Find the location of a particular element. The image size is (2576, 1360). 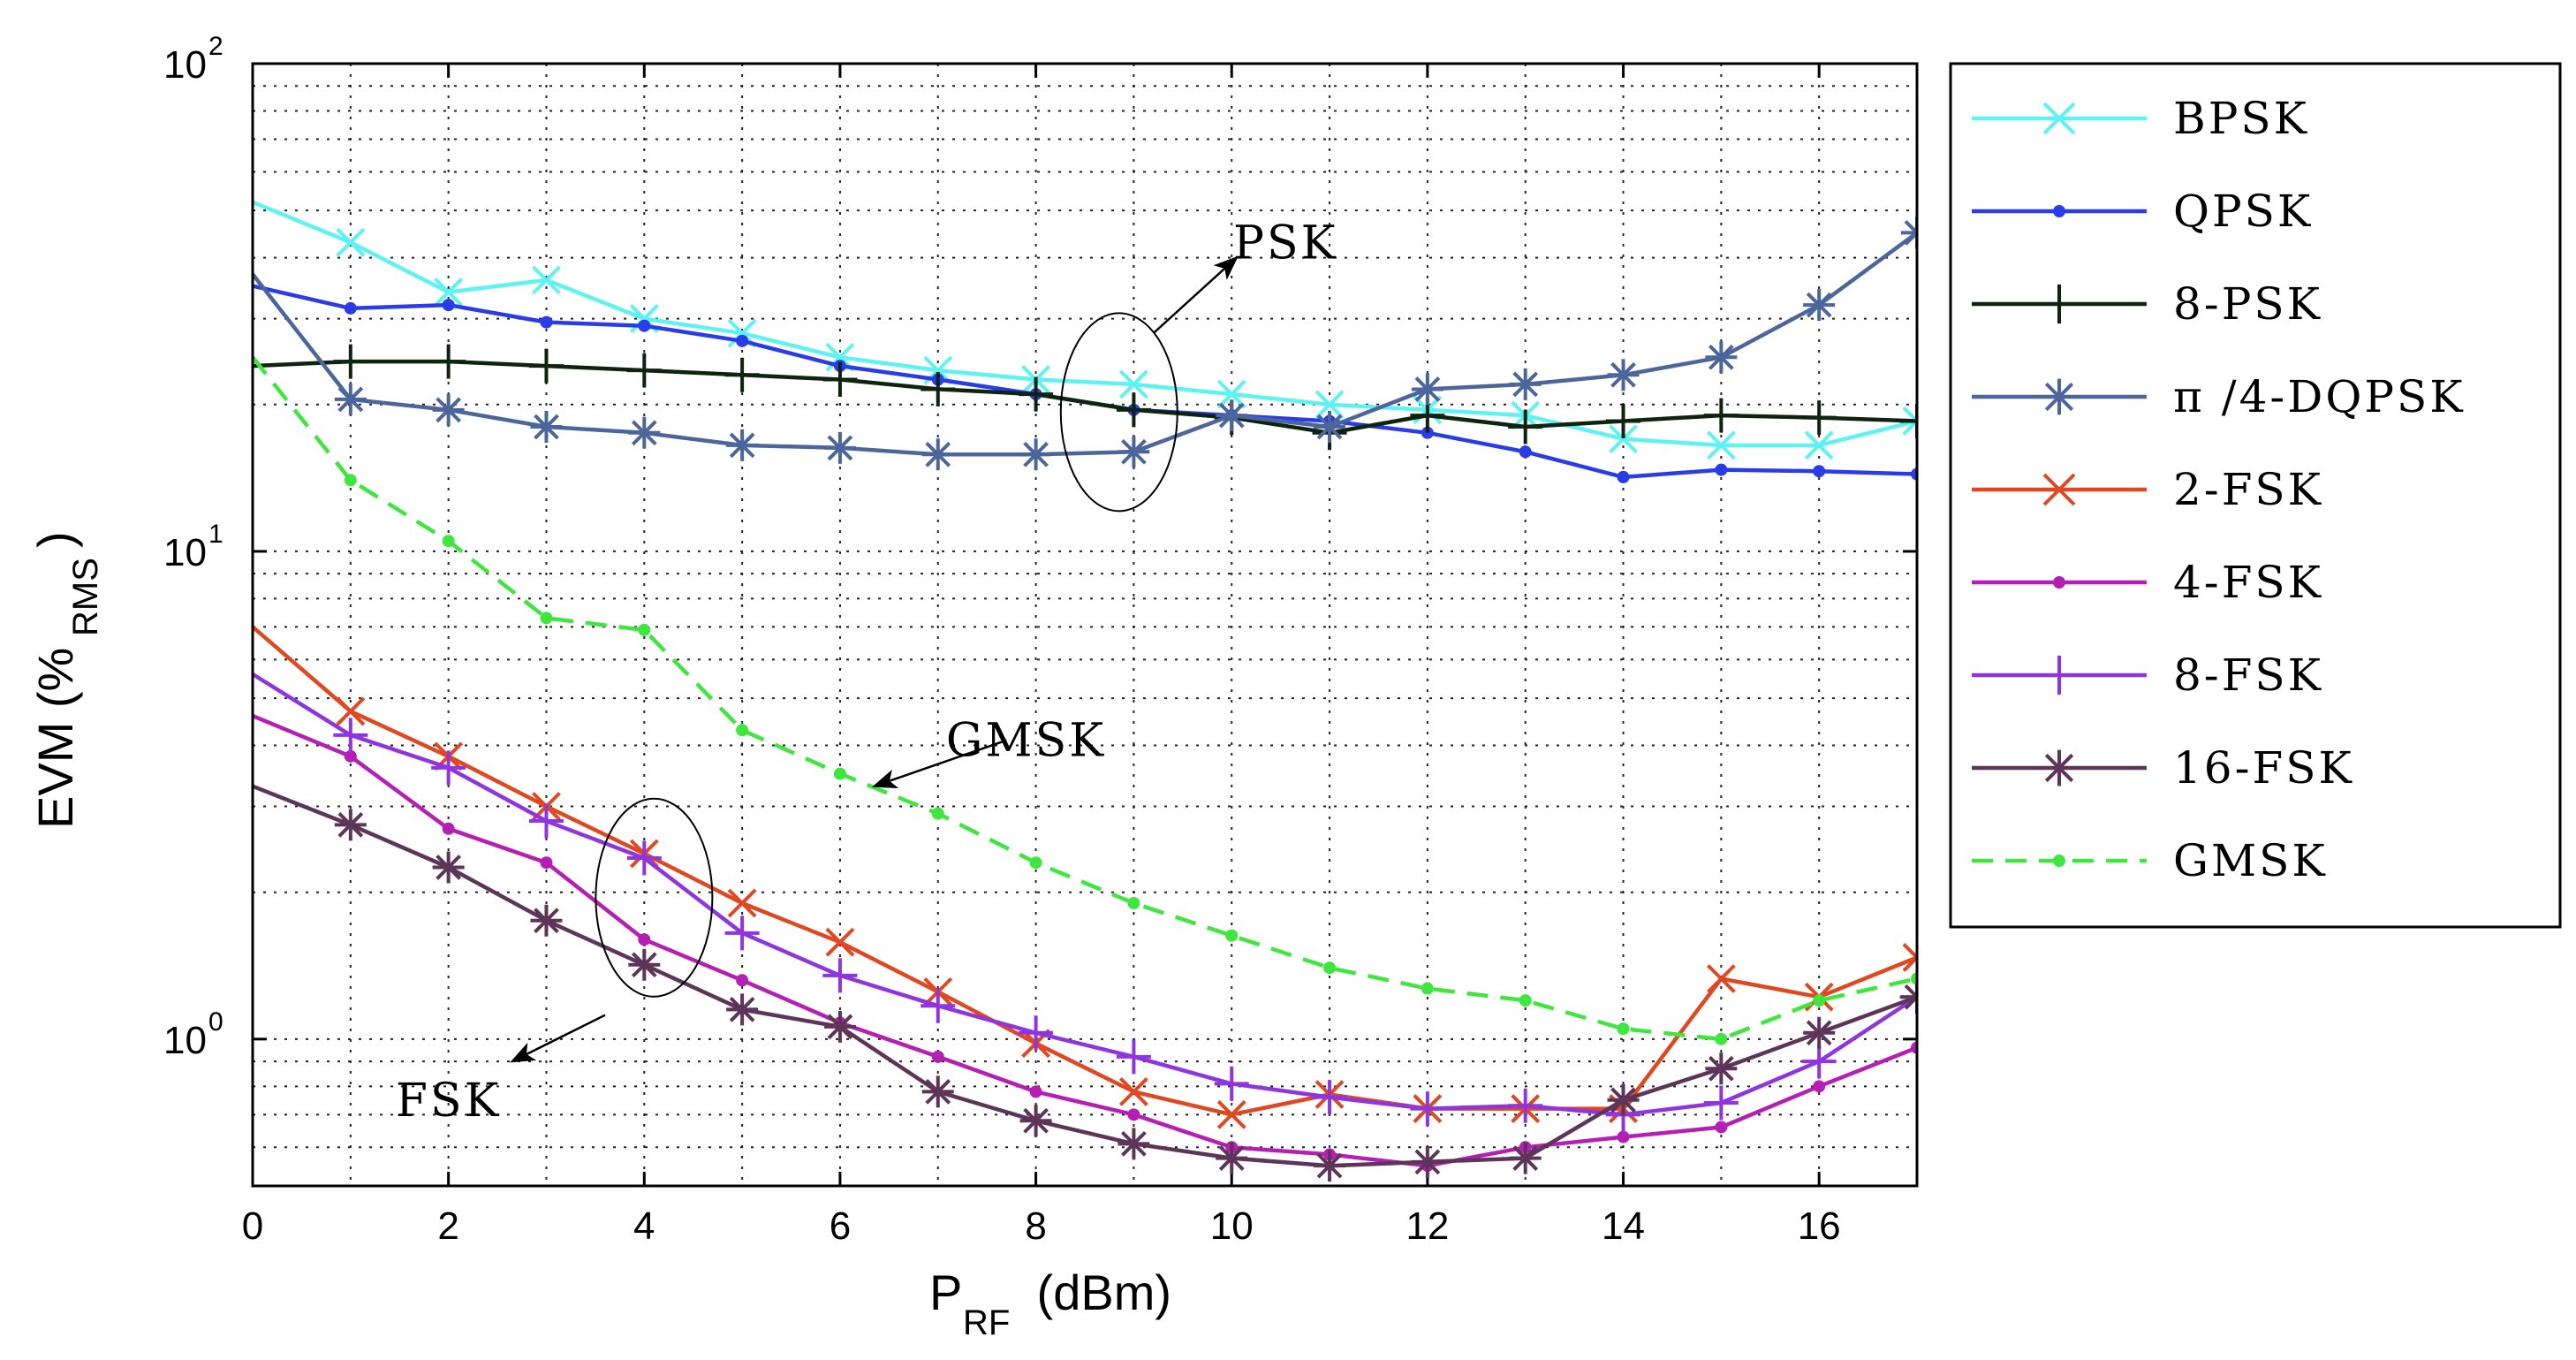

series--4-dqpsk is located at coordinates (1085, 344).